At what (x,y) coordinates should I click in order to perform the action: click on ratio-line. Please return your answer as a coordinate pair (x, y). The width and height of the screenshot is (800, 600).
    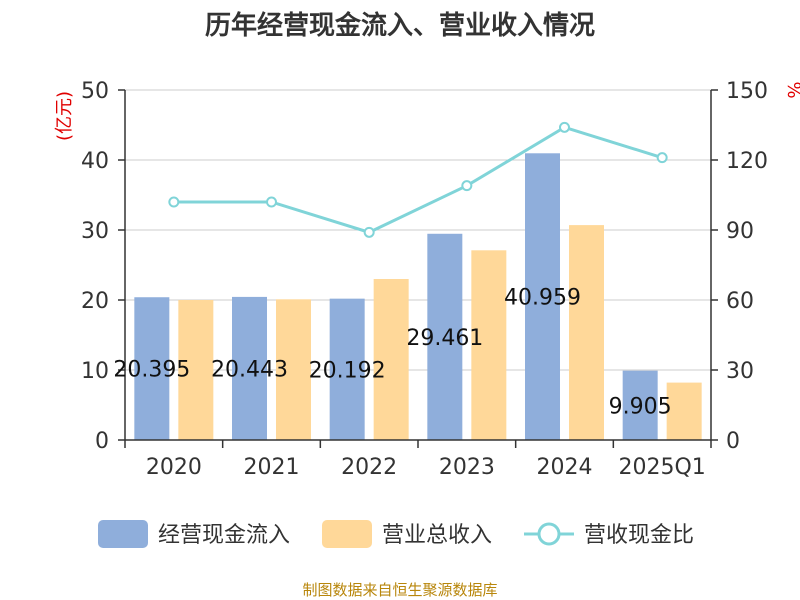
    Looking at the image, I should click on (418, 179).